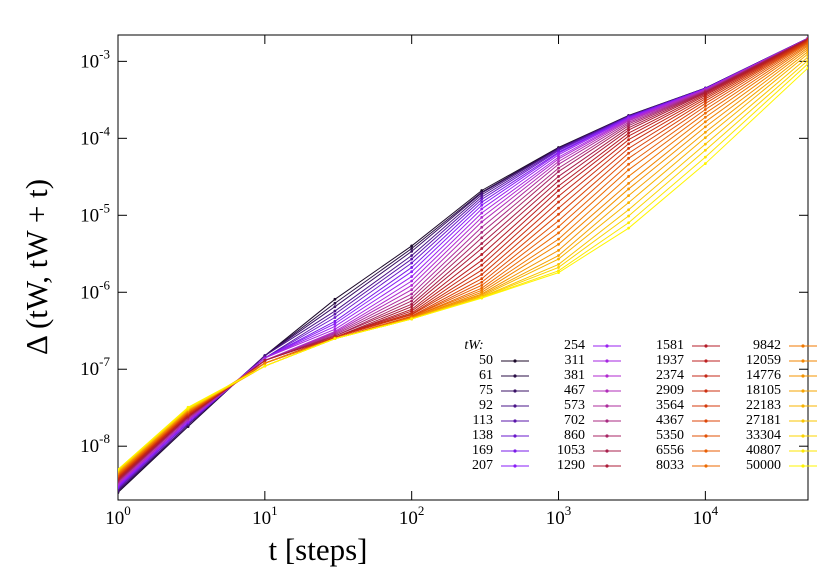 The width and height of the screenshot is (830, 581). Describe the element at coordinates (574, 390) in the screenshot. I see `legend-label: 467` at that location.